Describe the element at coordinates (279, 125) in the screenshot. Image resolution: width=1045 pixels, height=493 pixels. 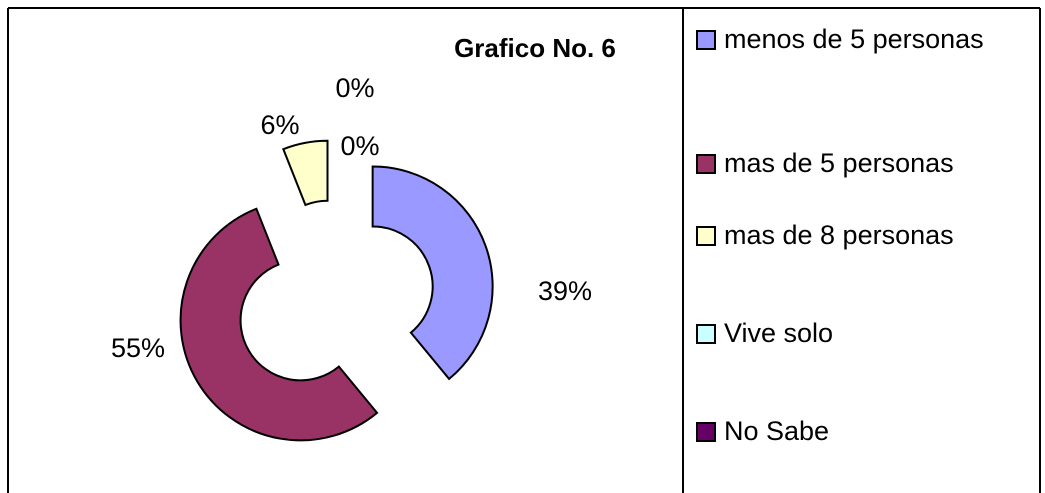
I see `data-label: 6%` at that location.